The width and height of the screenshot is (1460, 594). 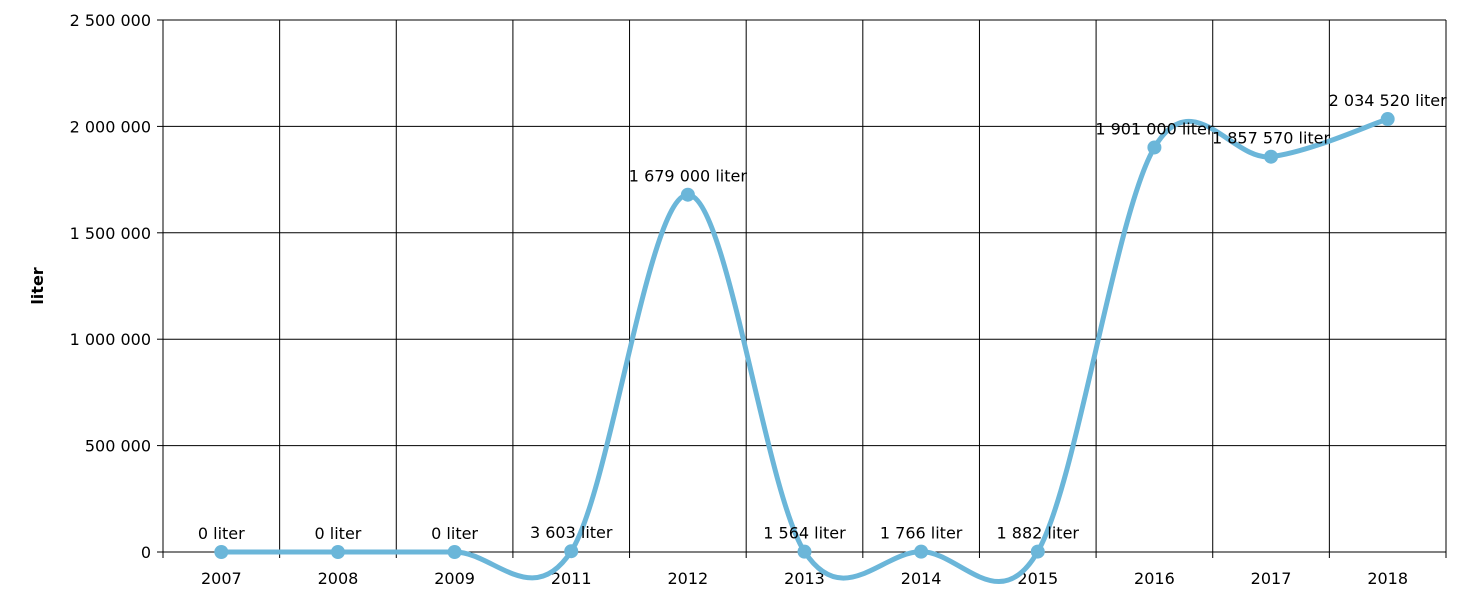 I want to click on y-tick-label: 0, so click(x=146, y=552).